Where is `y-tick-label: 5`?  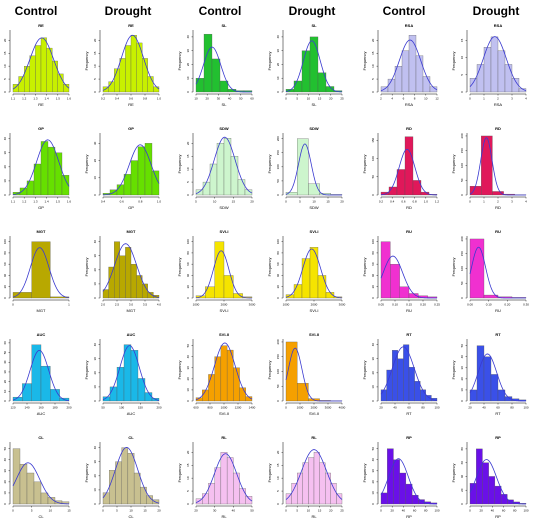 y-tick-label: 5 is located at coordinates (462, 75).